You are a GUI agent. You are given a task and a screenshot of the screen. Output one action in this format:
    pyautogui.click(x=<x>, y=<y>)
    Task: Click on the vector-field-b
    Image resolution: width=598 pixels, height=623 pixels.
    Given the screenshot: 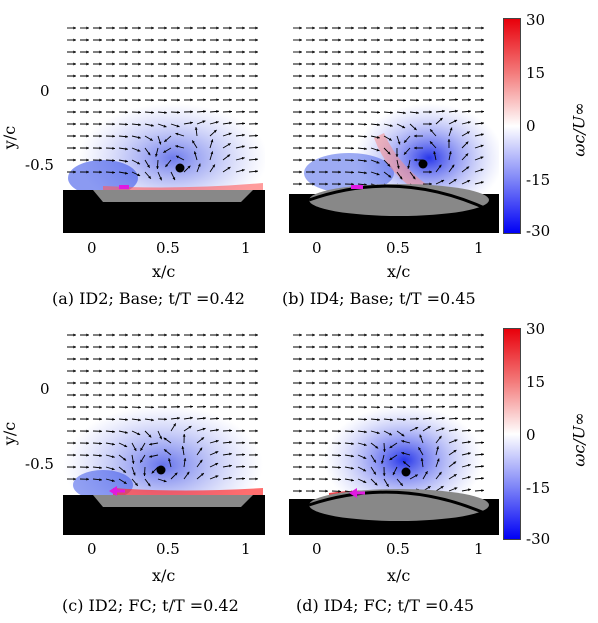 What is the action you would take?
    pyautogui.click(x=394, y=129)
    